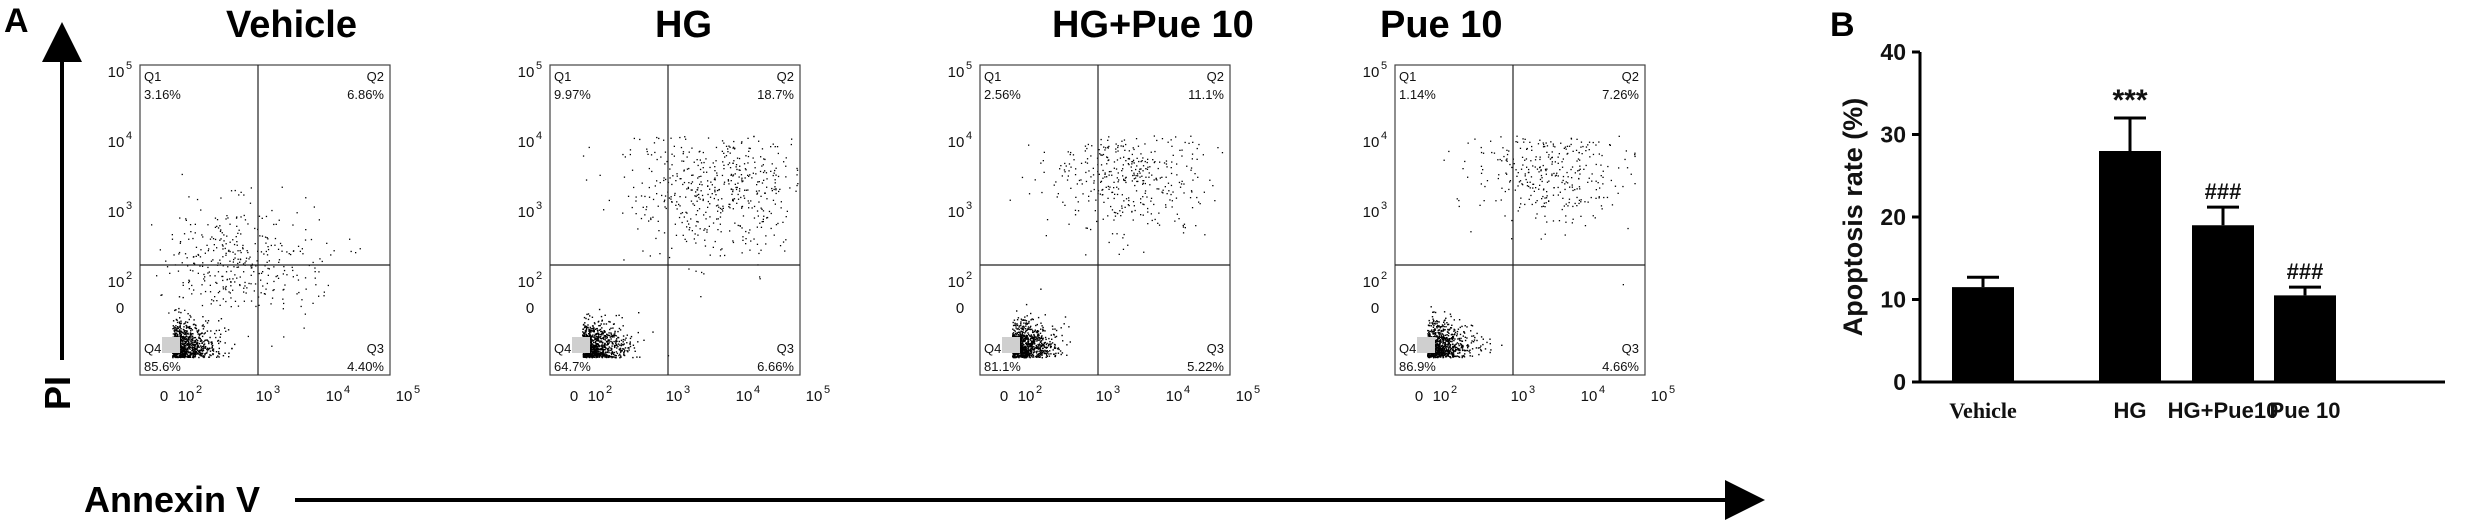 The width and height of the screenshot is (2472, 528). I want to click on quadrant-value-q3: 4.40%, so click(365, 366).